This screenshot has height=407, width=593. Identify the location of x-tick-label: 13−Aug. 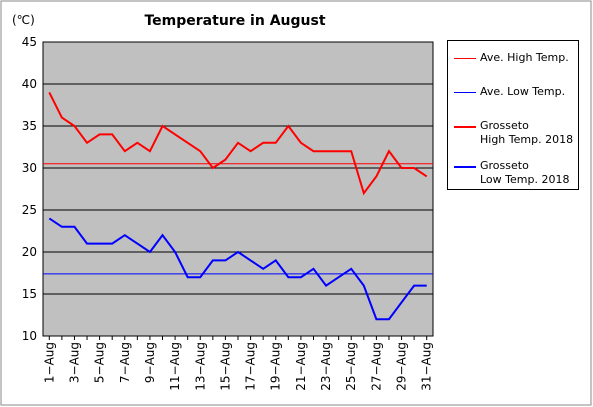
(200, 366).